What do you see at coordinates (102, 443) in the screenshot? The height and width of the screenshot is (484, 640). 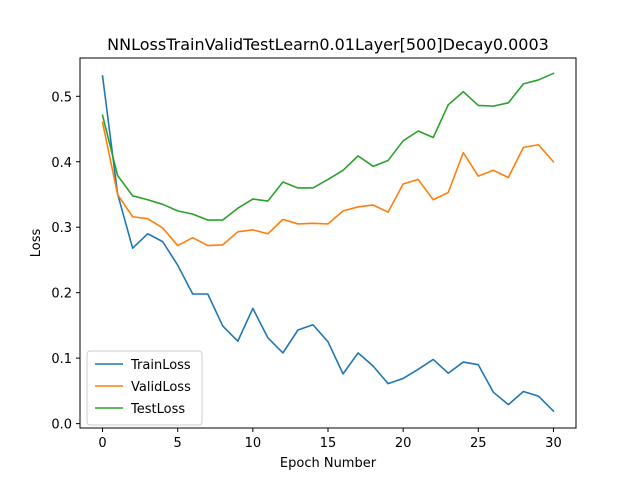 I see `x-tick-label: 0` at bounding box center [102, 443].